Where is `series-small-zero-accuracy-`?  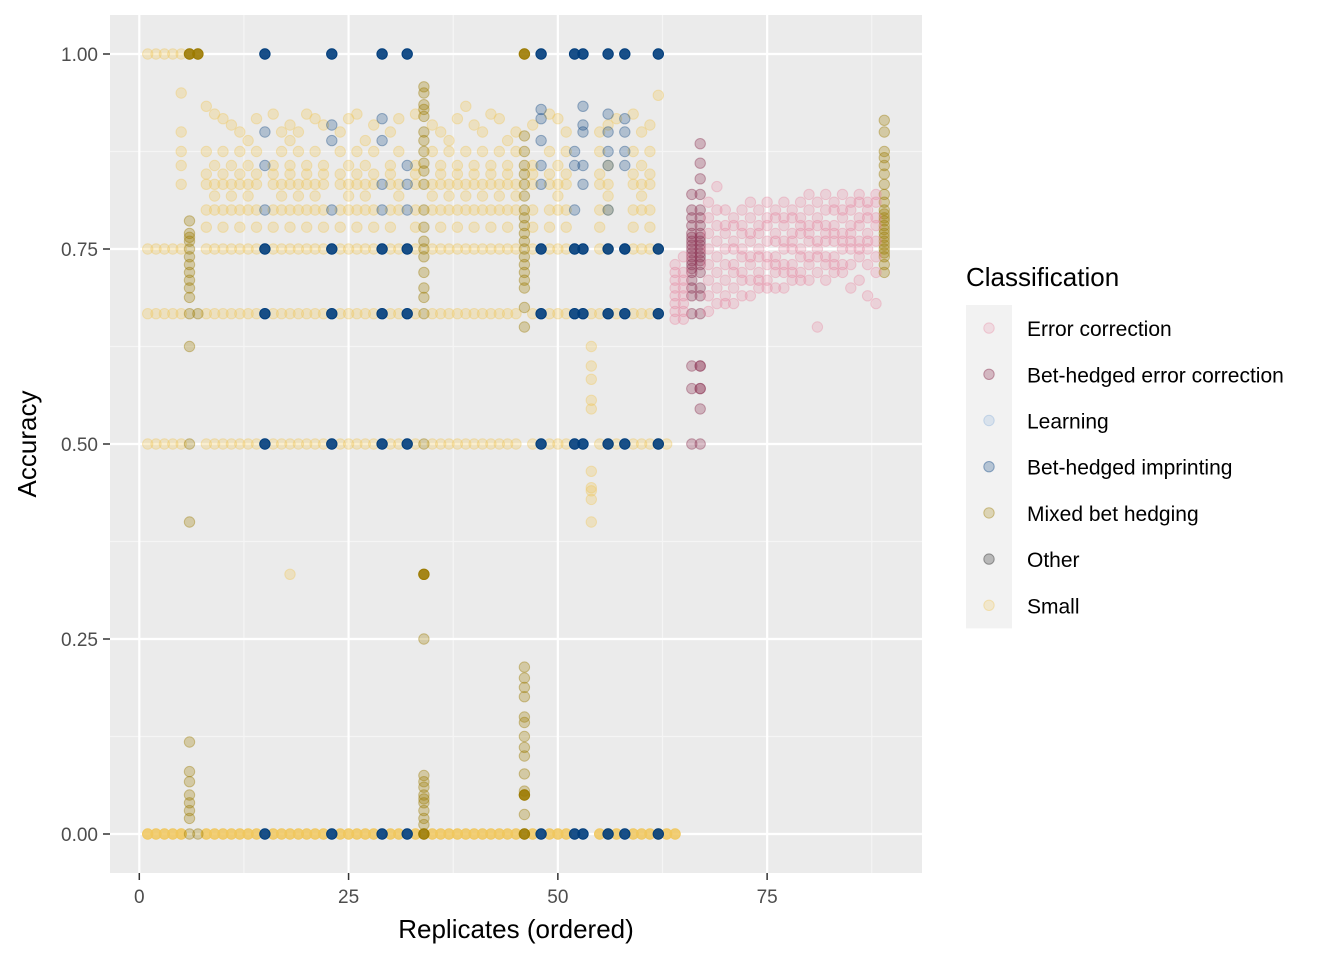 series-small-zero-accuracy- is located at coordinates (411, 834).